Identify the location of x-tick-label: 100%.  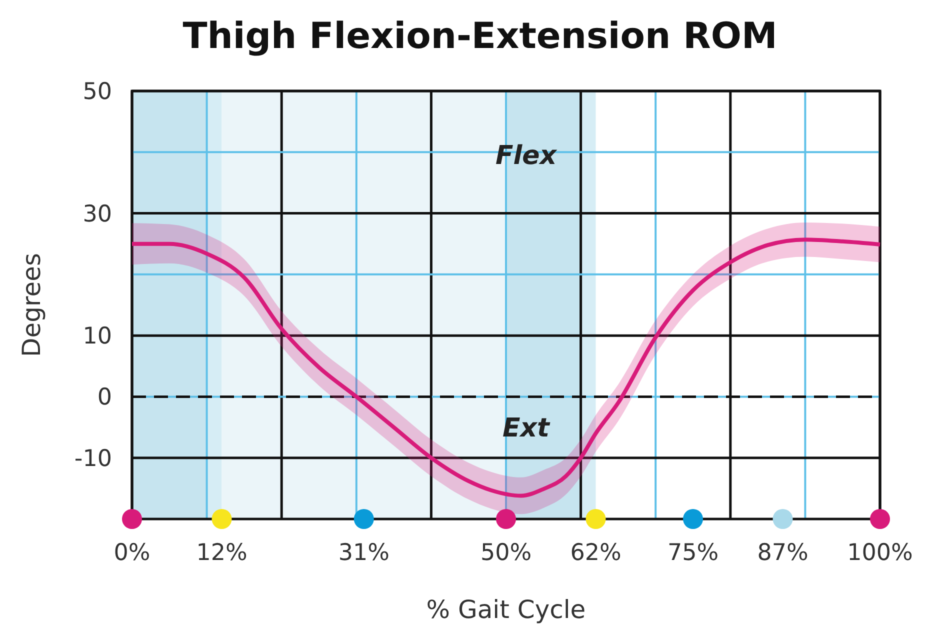
(880, 553).